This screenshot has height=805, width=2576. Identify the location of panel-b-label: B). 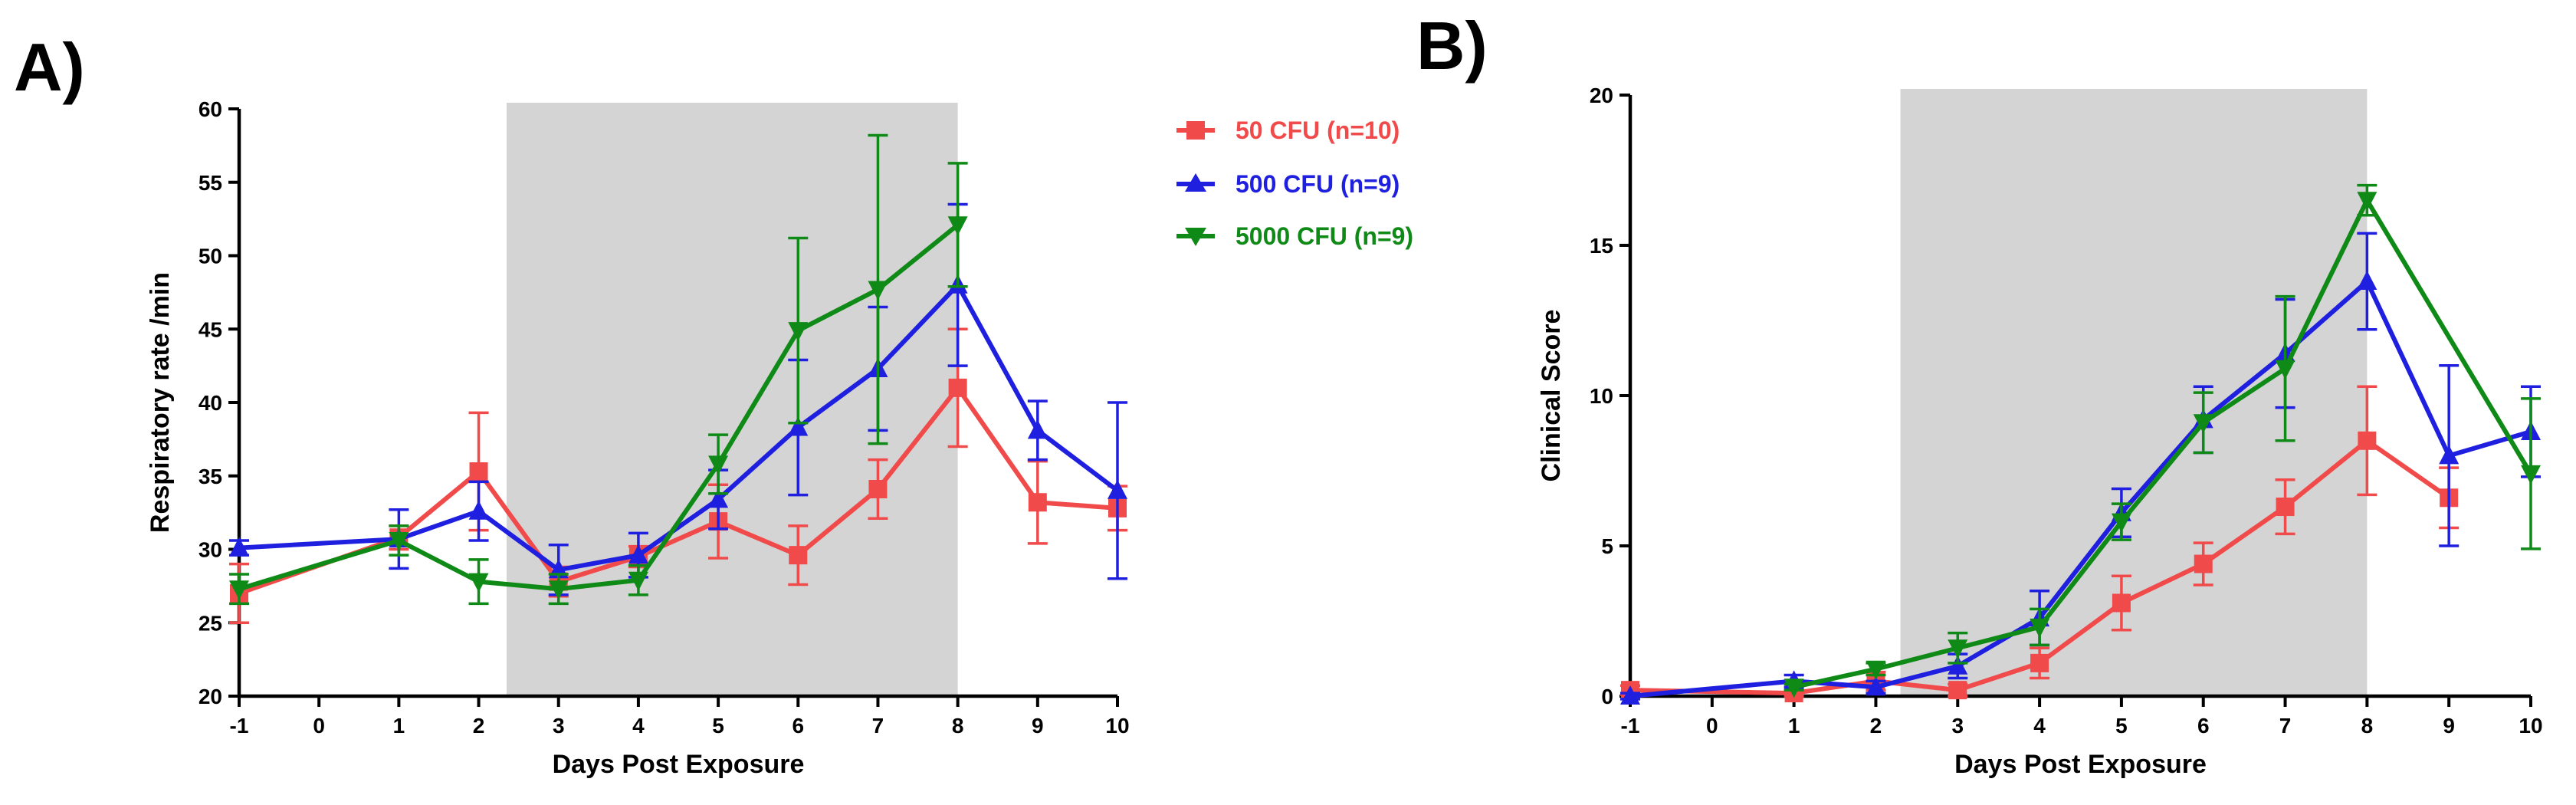
(1452, 46).